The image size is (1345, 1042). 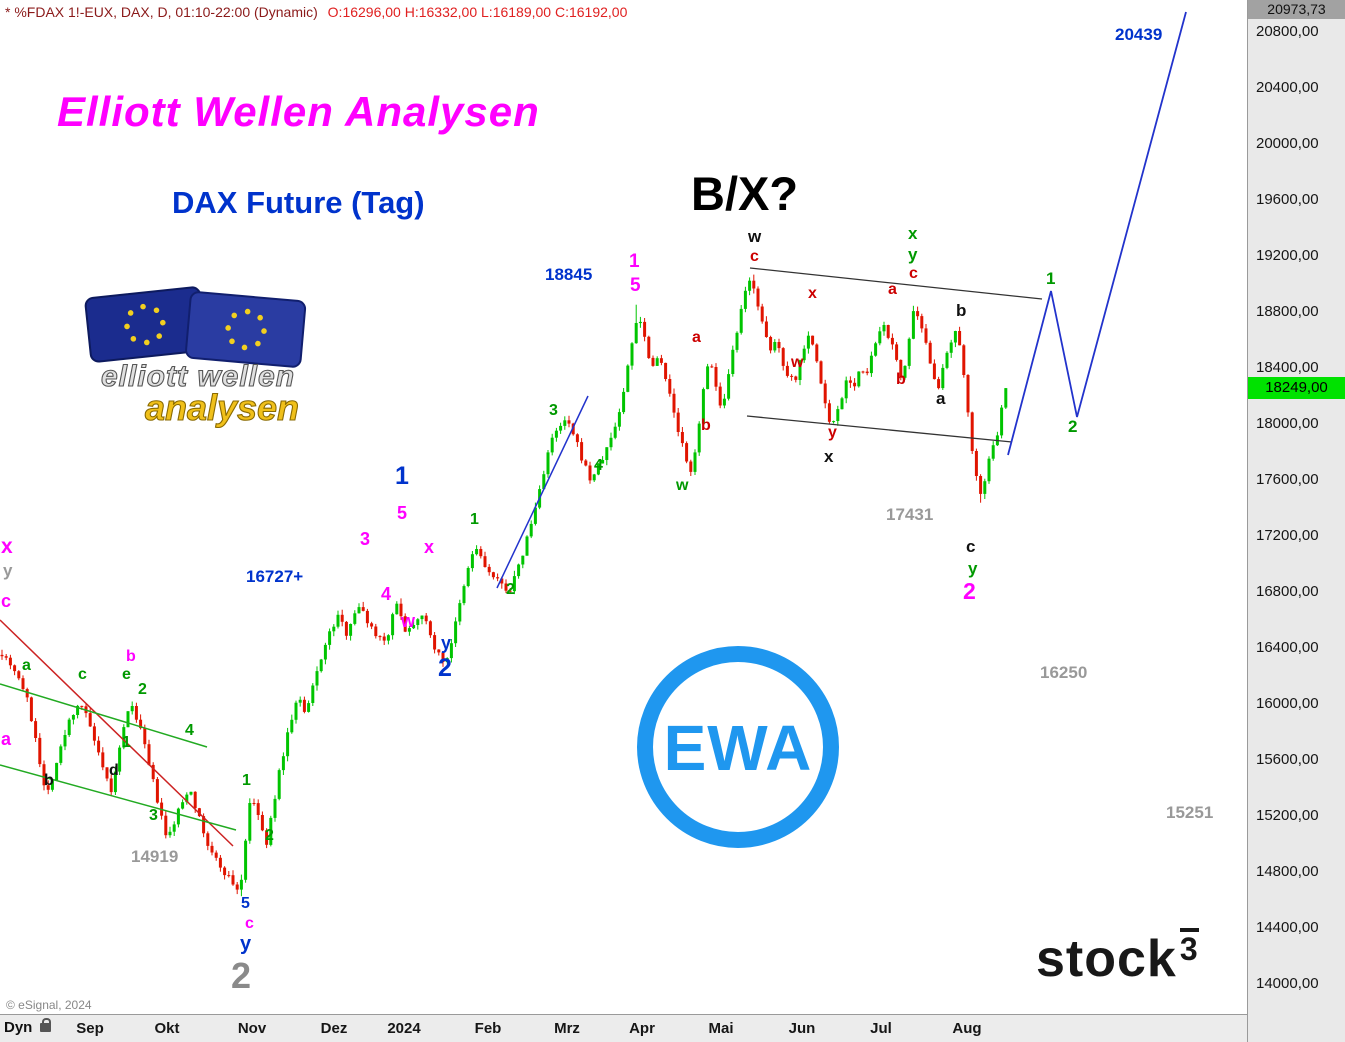 What do you see at coordinates (1287, 199) in the screenshot?
I see `price-tick-label: 19600,00` at bounding box center [1287, 199].